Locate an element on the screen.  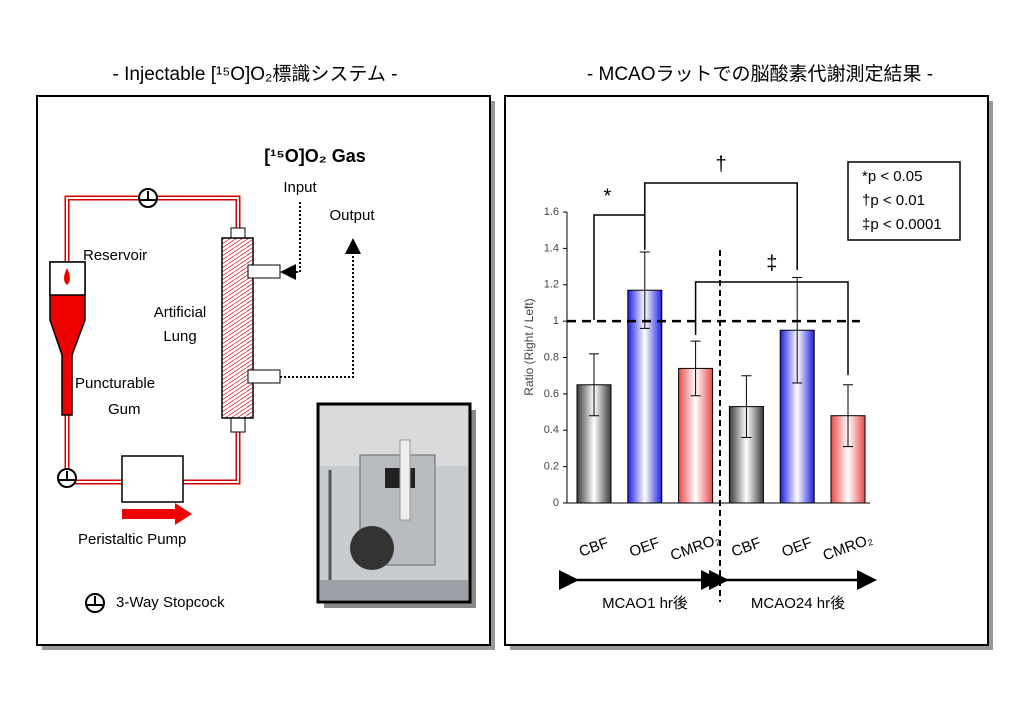
photo is located at coordinates (394, 503).